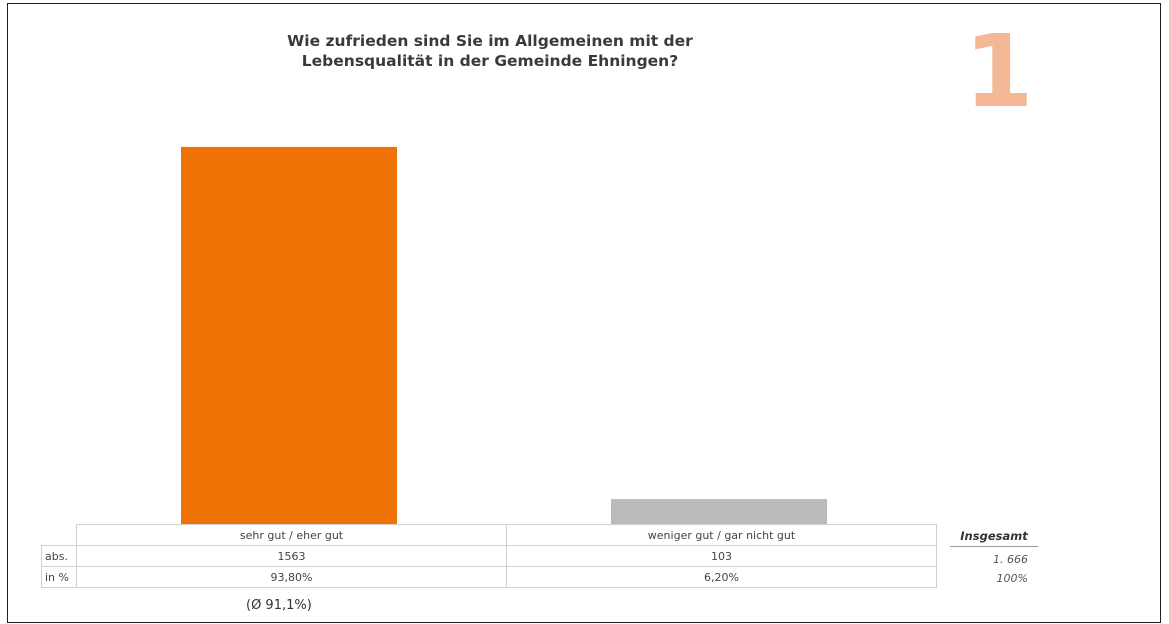 The height and width of the screenshot is (624, 1169). What do you see at coordinates (1012, 578) in the screenshot?
I see `total-pct: 100%` at bounding box center [1012, 578].